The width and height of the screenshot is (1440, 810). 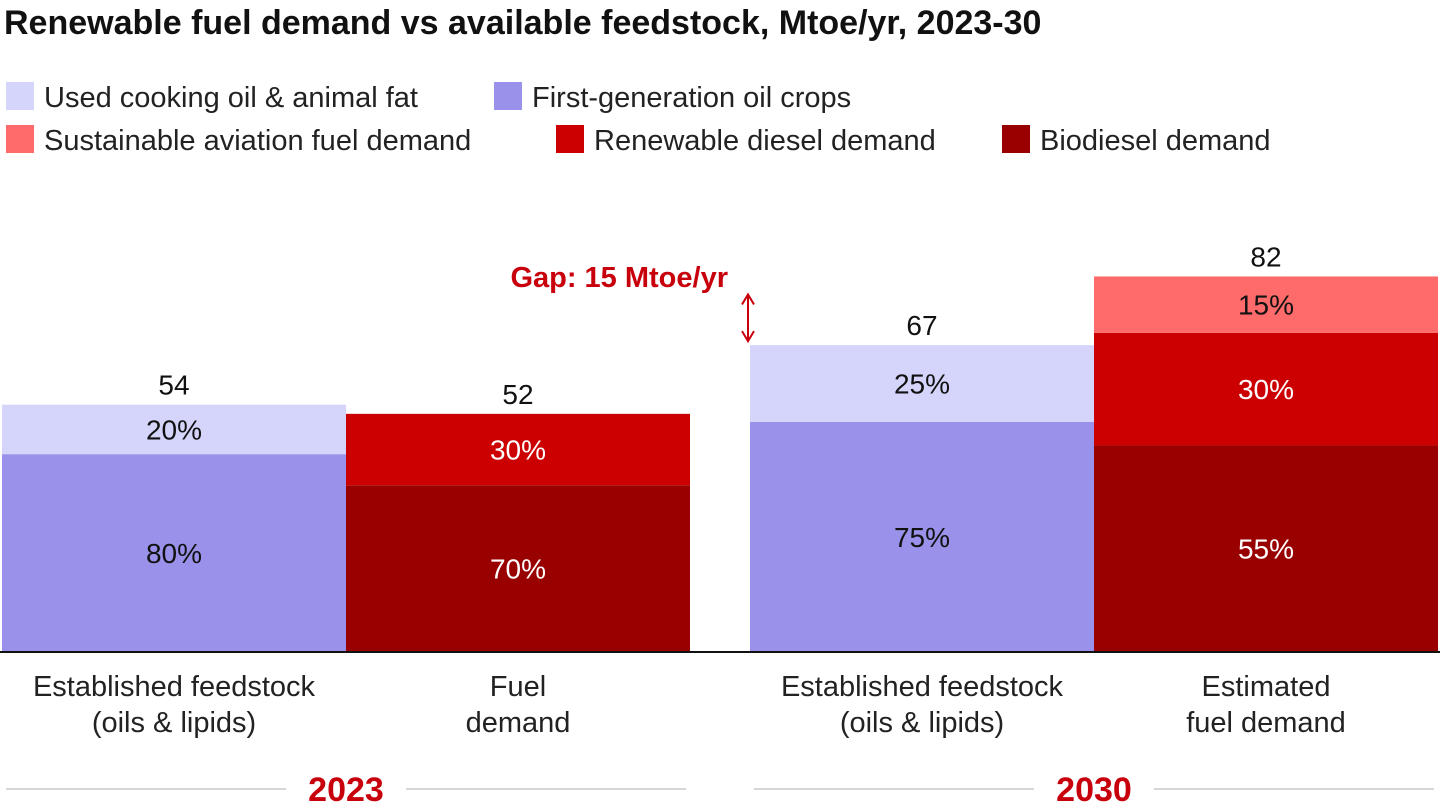 What do you see at coordinates (20, 139) in the screenshot?
I see `legend-swatch-sustainable-aviation-fuel-demand` at bounding box center [20, 139].